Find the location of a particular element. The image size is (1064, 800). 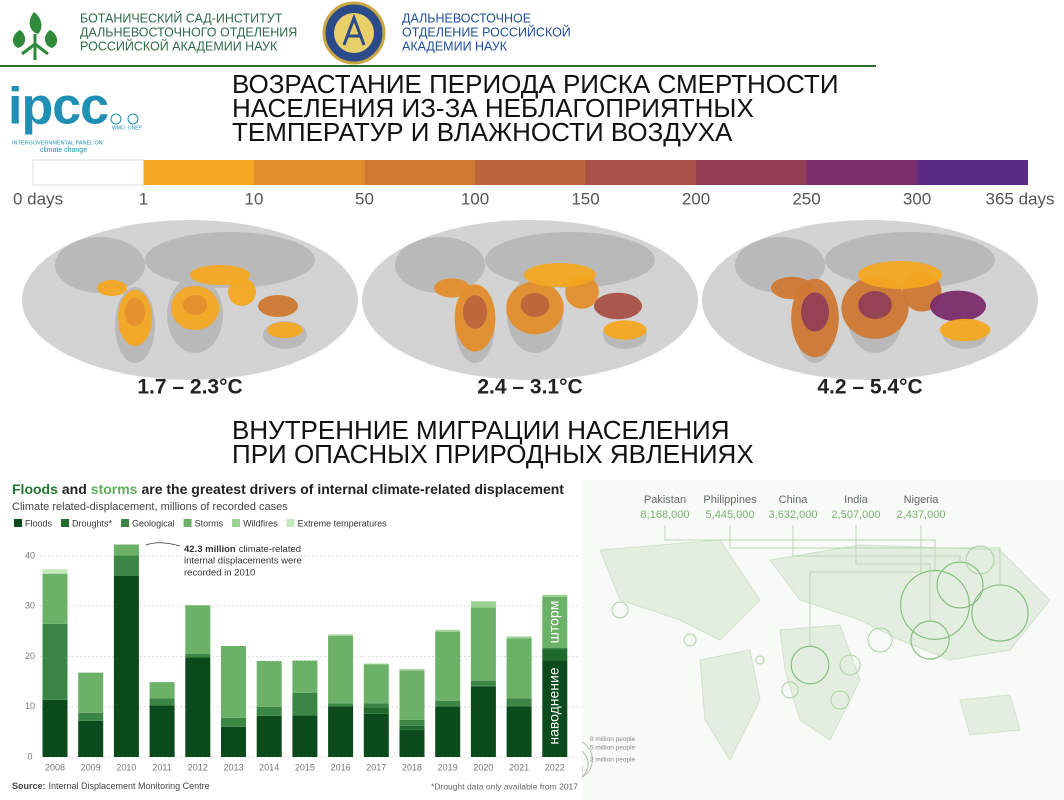

annotation-text: climate-related is located at coordinates (270, 549).